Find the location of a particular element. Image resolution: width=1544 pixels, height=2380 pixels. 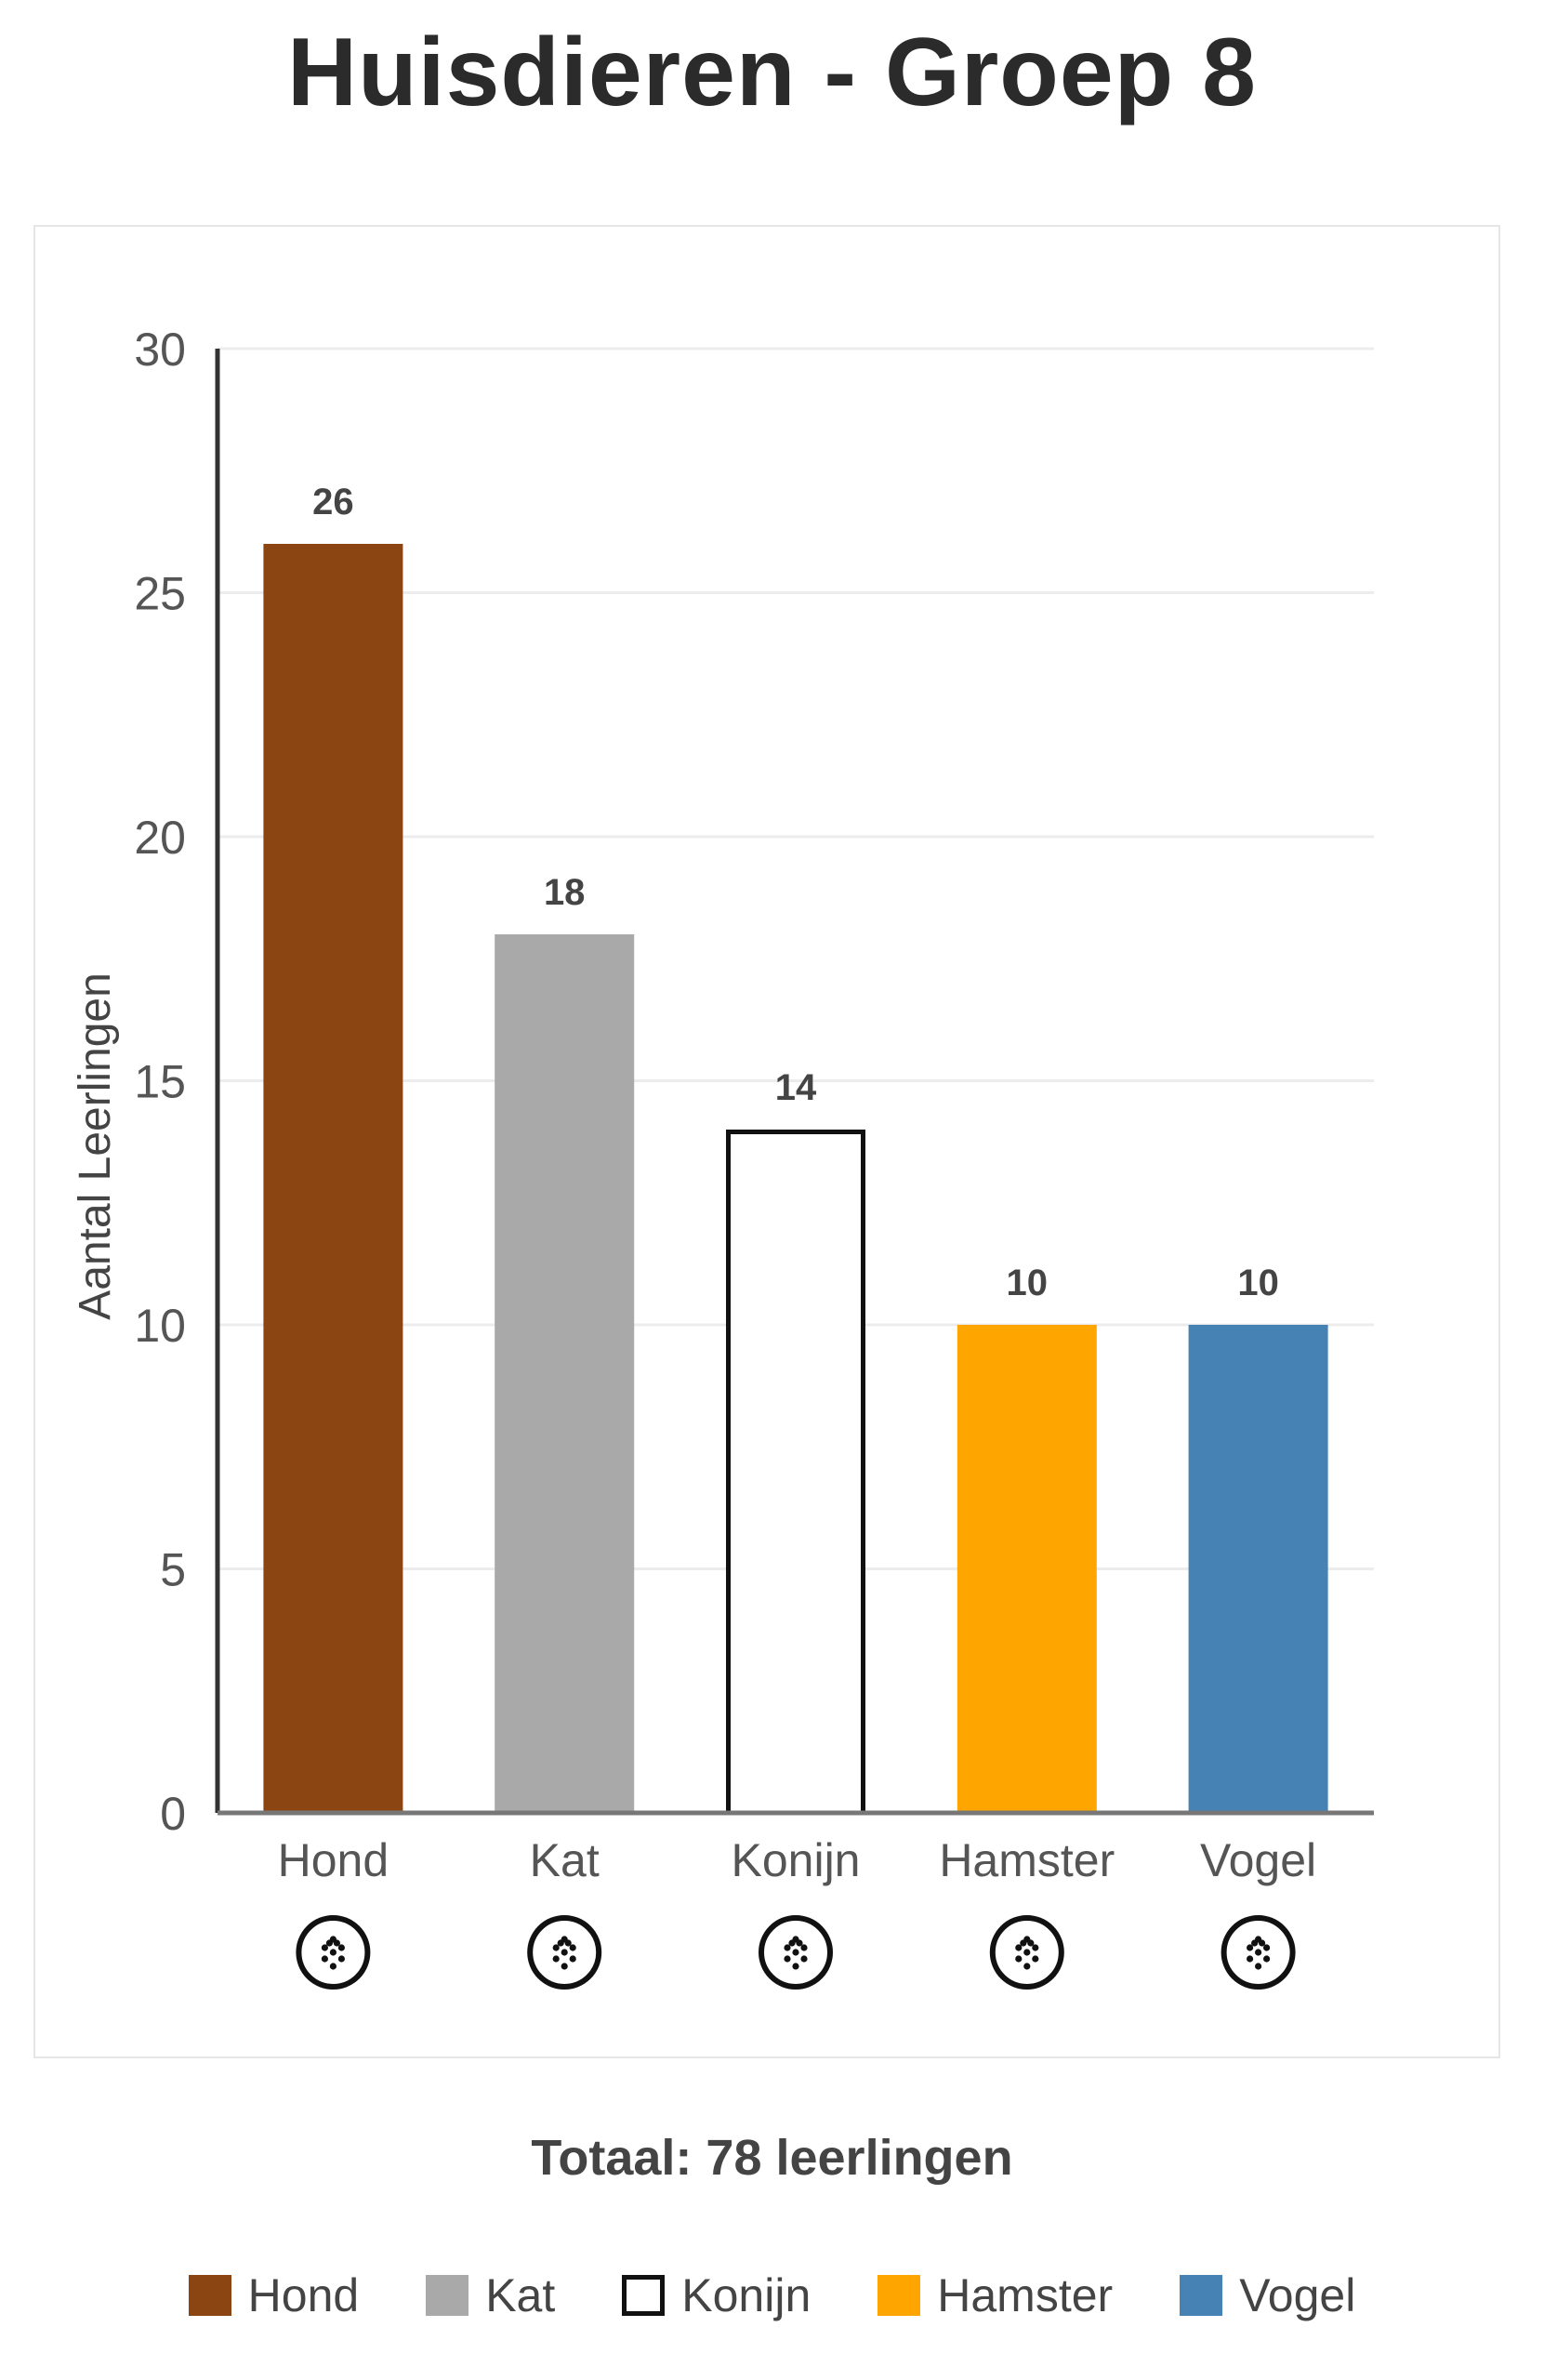

bar-konijn is located at coordinates (796, 1473).